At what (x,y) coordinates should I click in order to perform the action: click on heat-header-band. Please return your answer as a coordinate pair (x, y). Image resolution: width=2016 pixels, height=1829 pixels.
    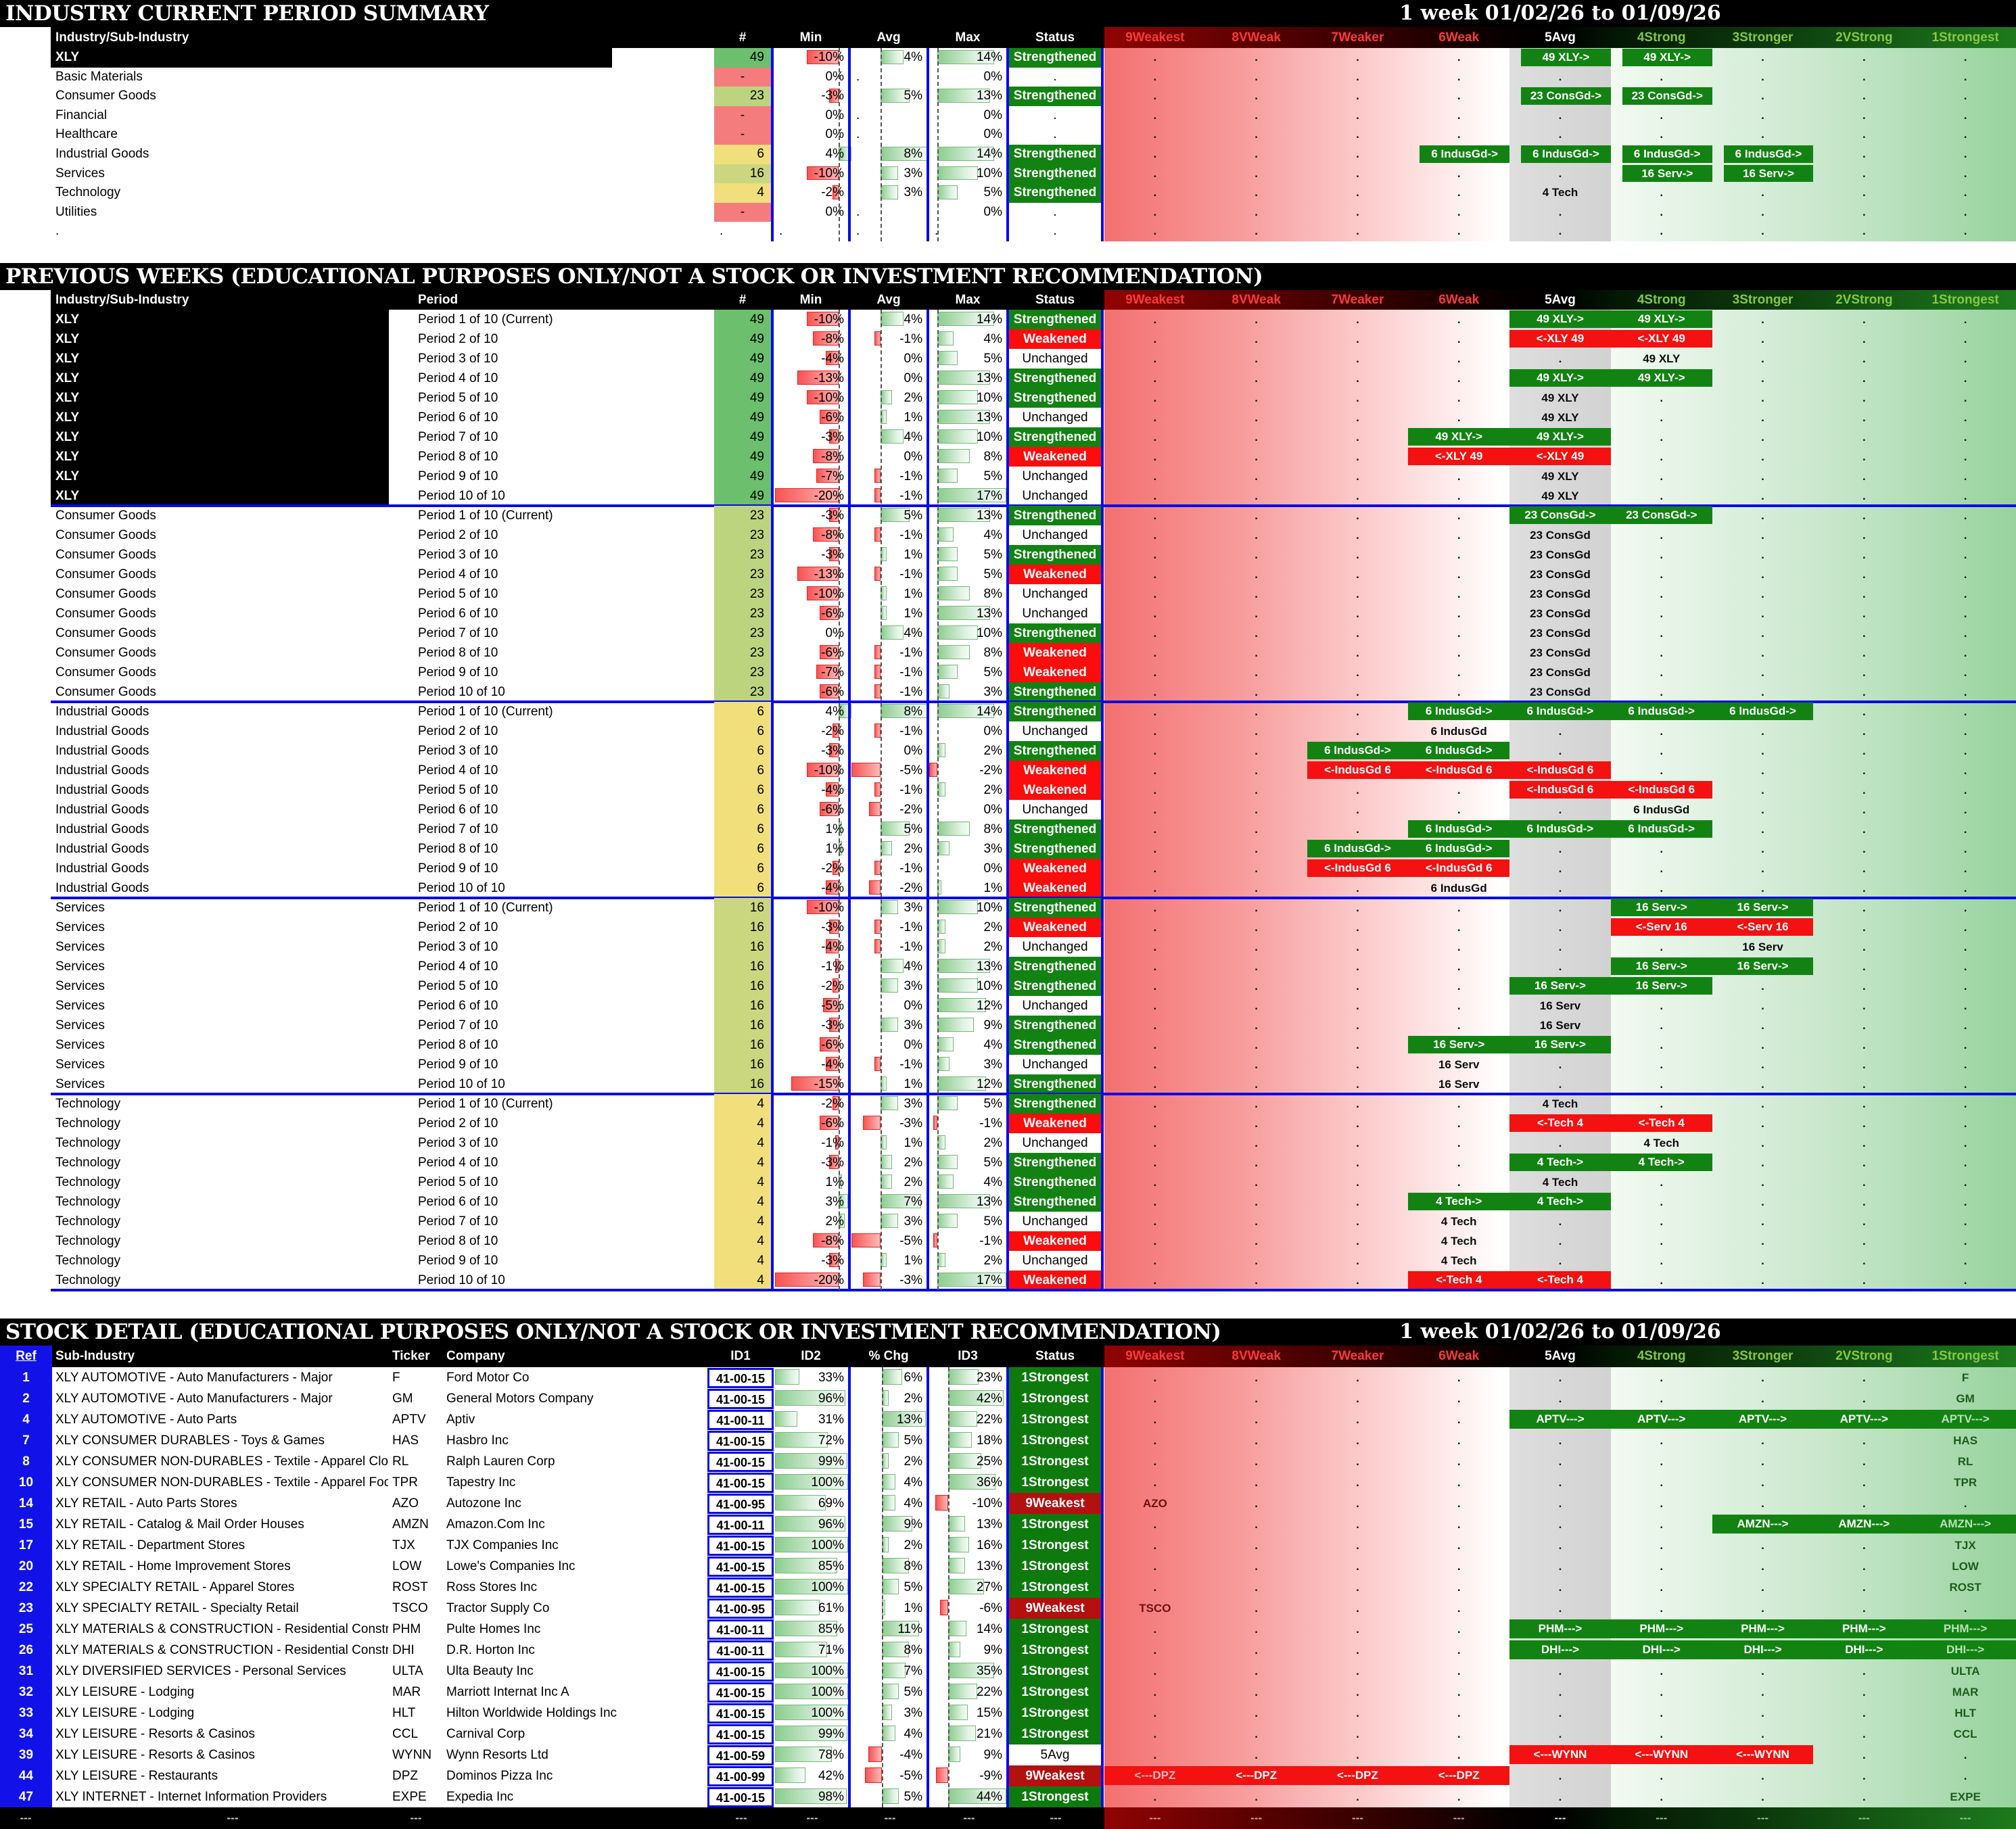
    Looking at the image, I should click on (1560, 37).